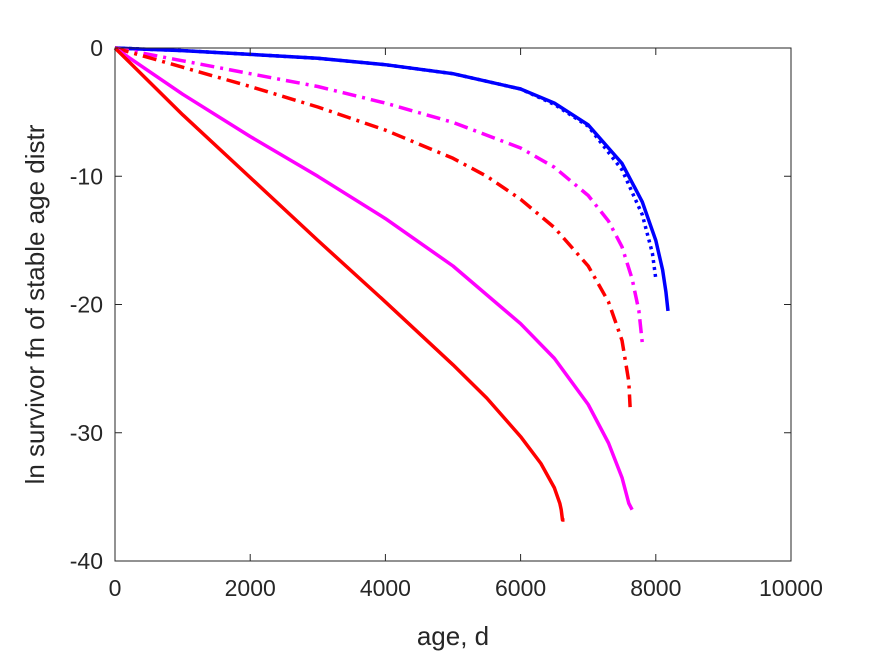  Describe the element at coordinates (655, 588) in the screenshot. I see `x-tick-label: 8000` at that location.